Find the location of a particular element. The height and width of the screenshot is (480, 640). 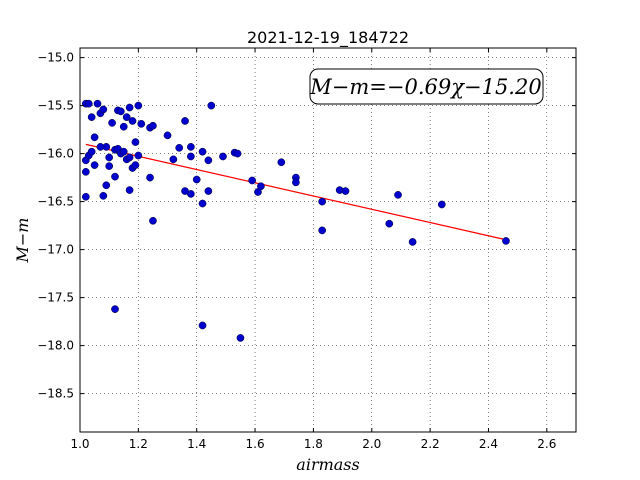

fit-line is located at coordinates (296, 192).